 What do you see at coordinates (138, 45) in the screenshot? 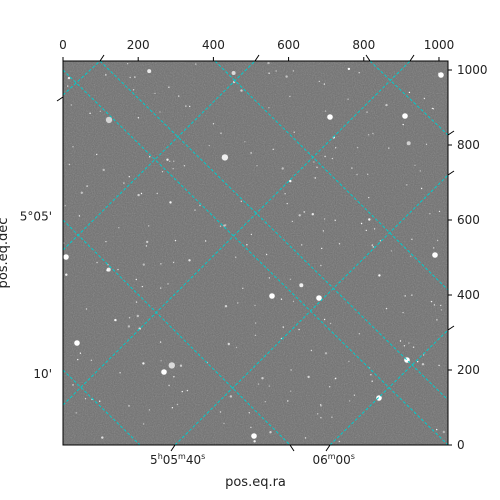
I see `x-tick-label: 200` at bounding box center [138, 45].